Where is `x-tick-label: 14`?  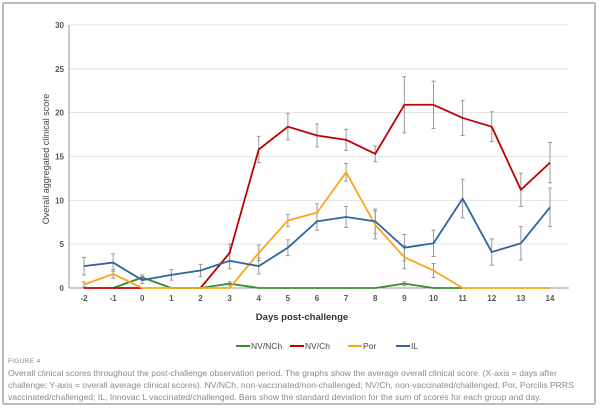
x-tick-label: 14 is located at coordinates (550, 298).